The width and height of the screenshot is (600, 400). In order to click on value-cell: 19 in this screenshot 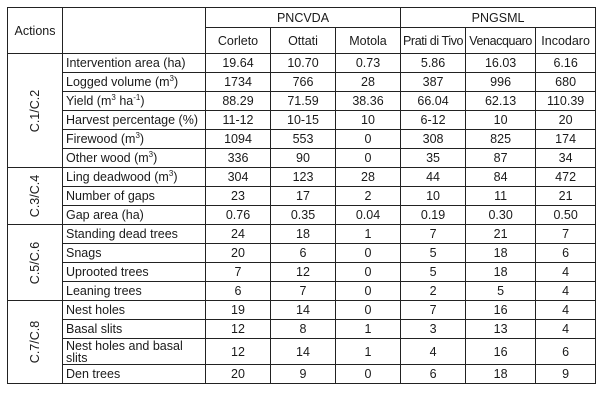, I will do `click(238, 310)`.